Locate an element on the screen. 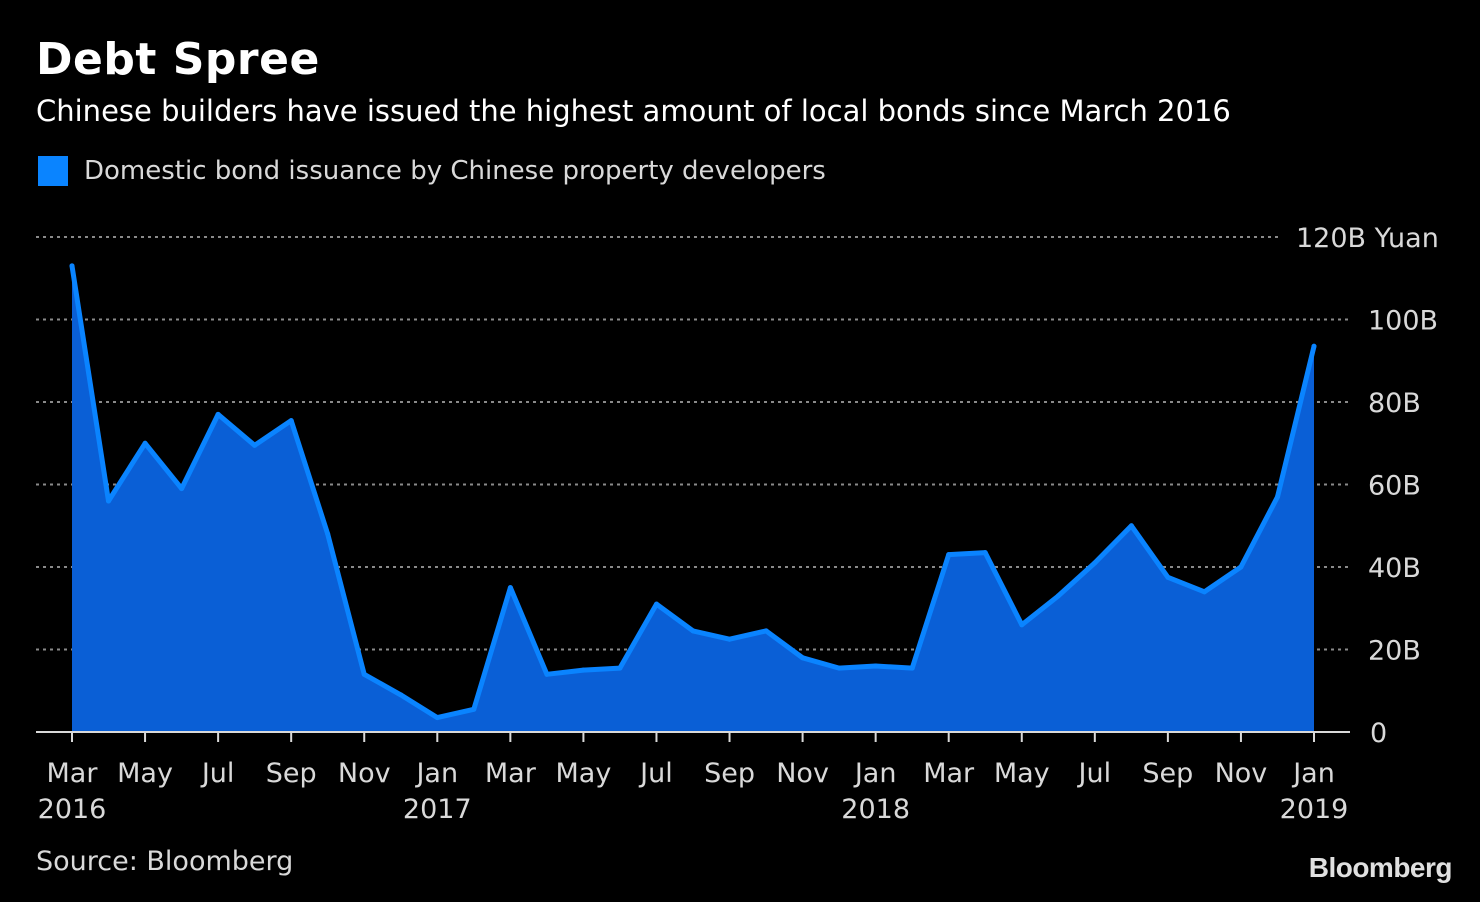 Image resolution: width=1480 pixels, height=902 pixels. y-tick-label: 100B is located at coordinates (1403, 321).